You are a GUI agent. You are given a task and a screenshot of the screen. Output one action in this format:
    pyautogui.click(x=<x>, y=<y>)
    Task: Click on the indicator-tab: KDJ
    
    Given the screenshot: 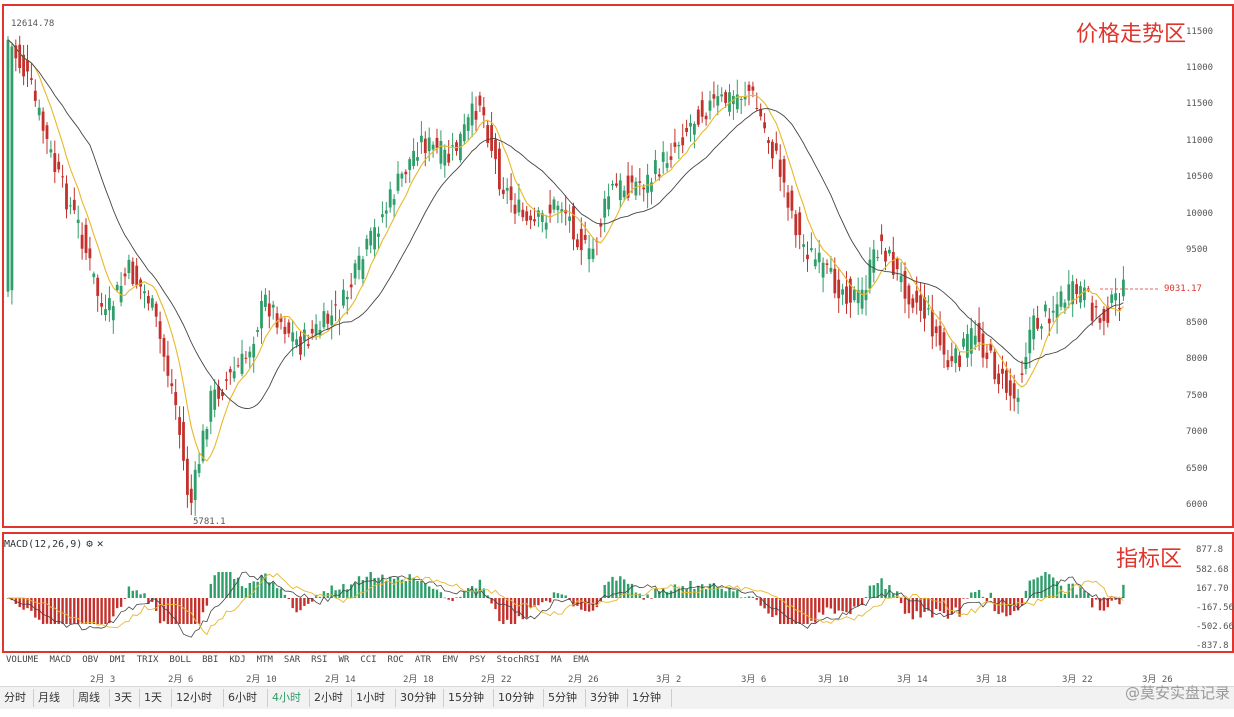 What is the action you would take?
    pyautogui.click(x=237, y=660)
    